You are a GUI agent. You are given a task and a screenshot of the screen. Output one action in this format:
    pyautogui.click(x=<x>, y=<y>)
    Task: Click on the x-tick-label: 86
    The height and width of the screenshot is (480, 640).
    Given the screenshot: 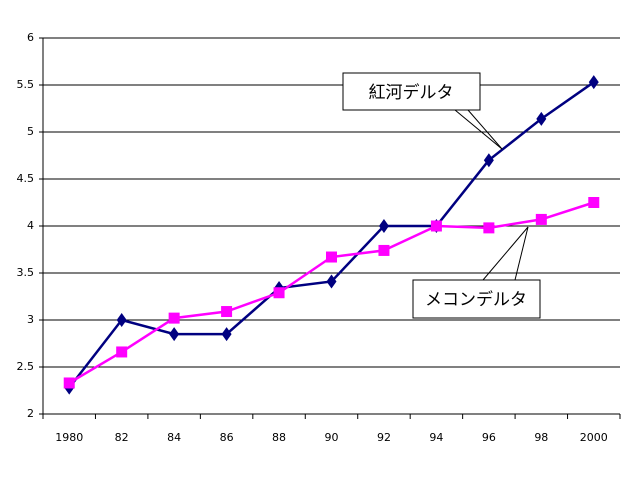 What is the action you would take?
    pyautogui.click(x=227, y=437)
    